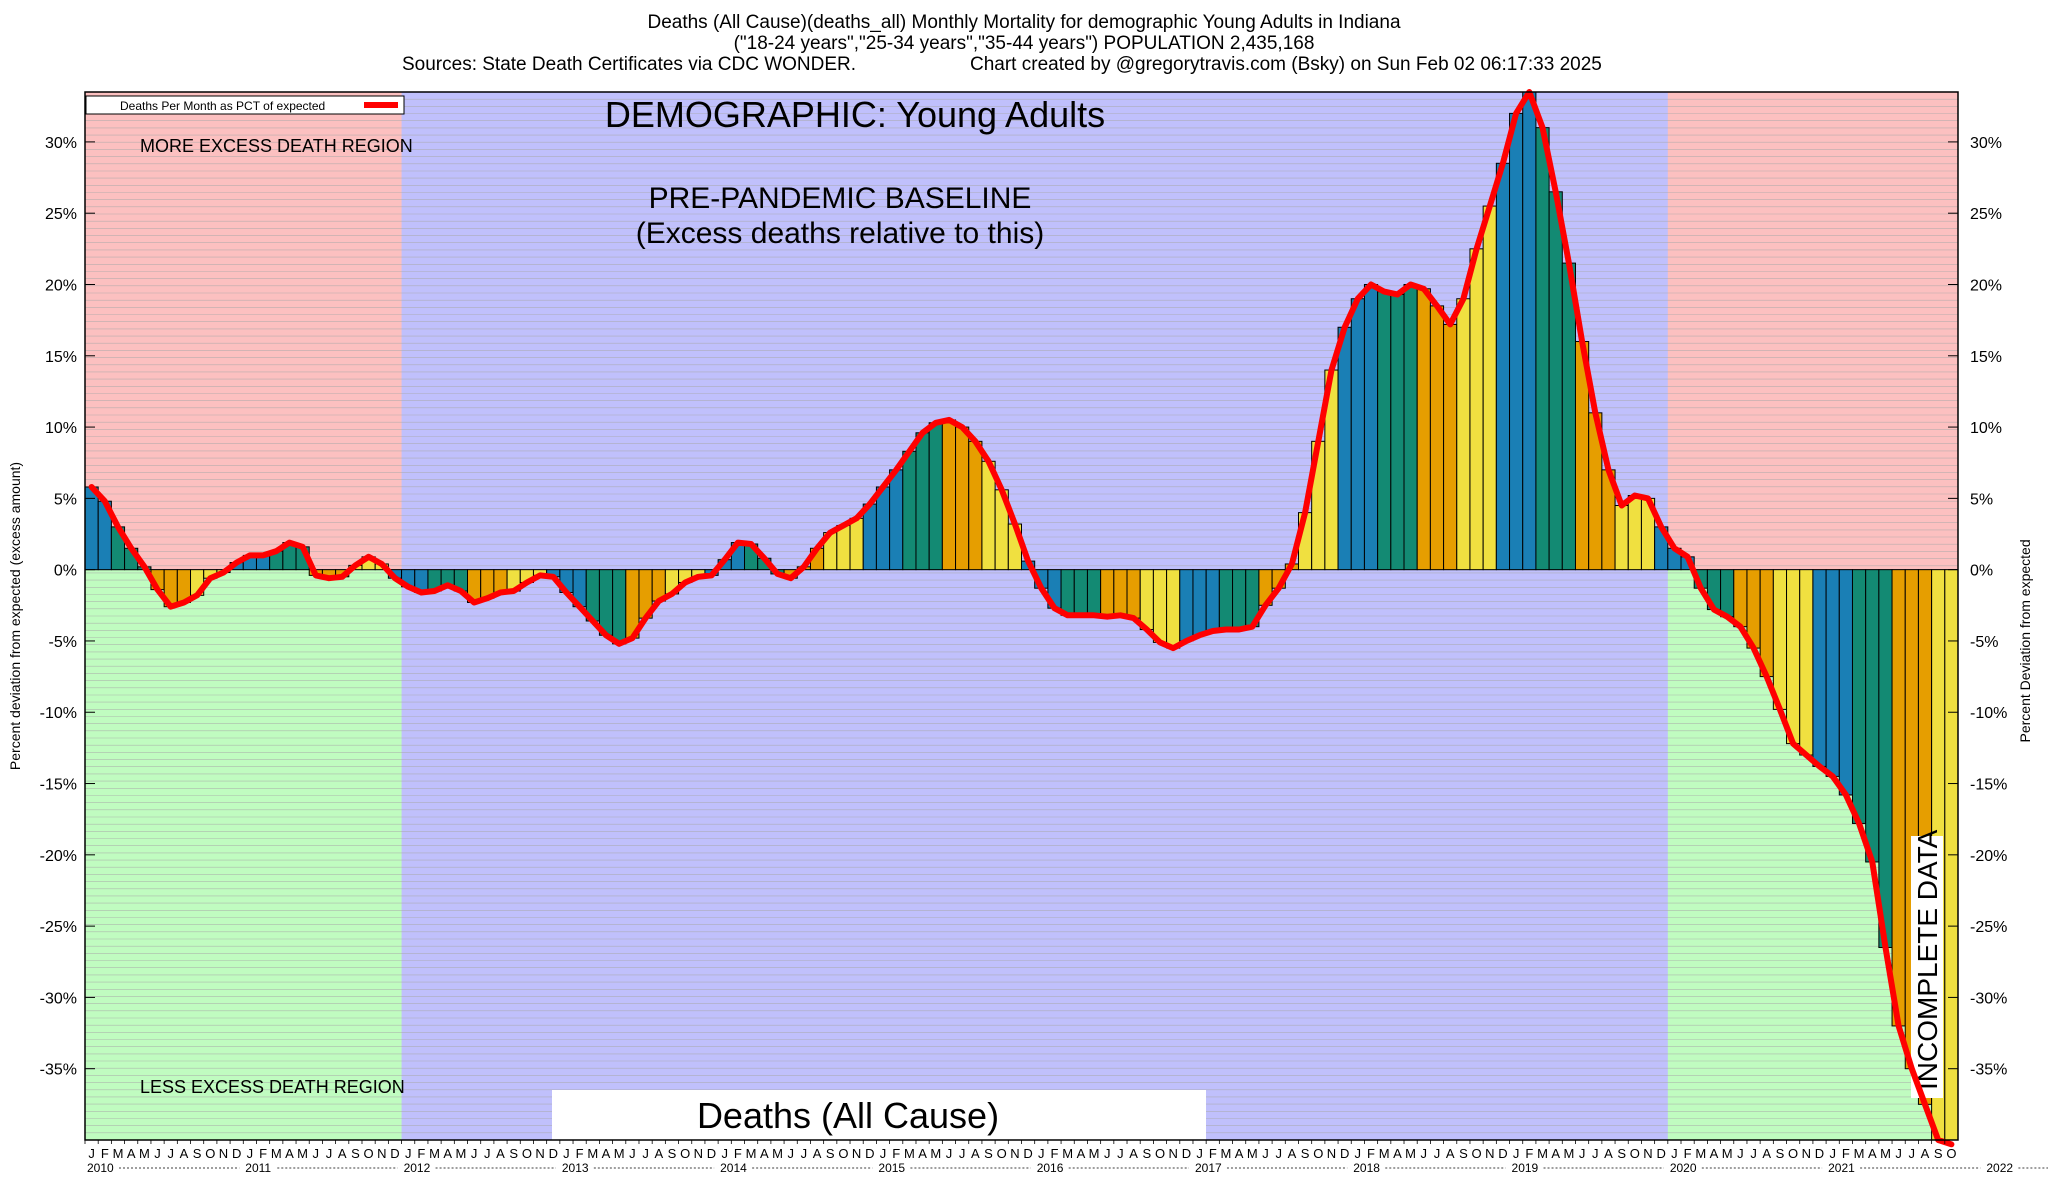 The image size is (2048, 1200). I want to click on ytick-label-left: 20%, so click(61, 285).